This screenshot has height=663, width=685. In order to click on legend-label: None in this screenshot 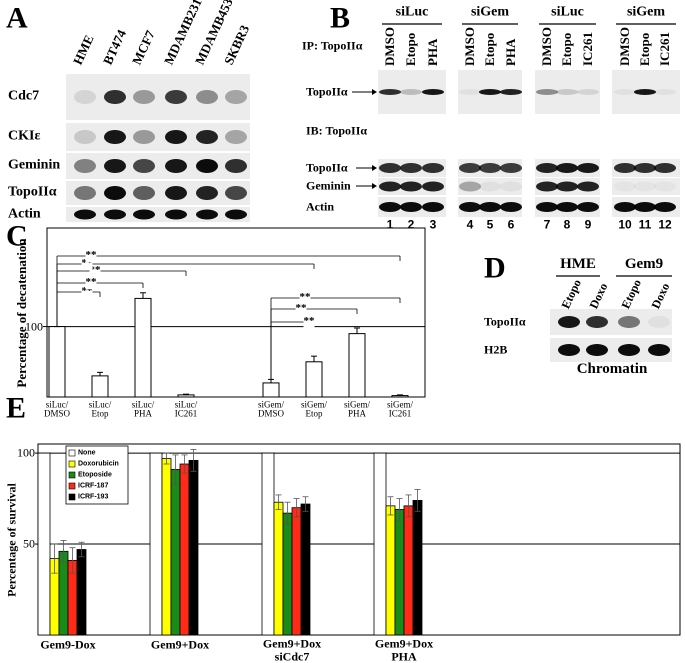, I will do `click(87, 453)`.